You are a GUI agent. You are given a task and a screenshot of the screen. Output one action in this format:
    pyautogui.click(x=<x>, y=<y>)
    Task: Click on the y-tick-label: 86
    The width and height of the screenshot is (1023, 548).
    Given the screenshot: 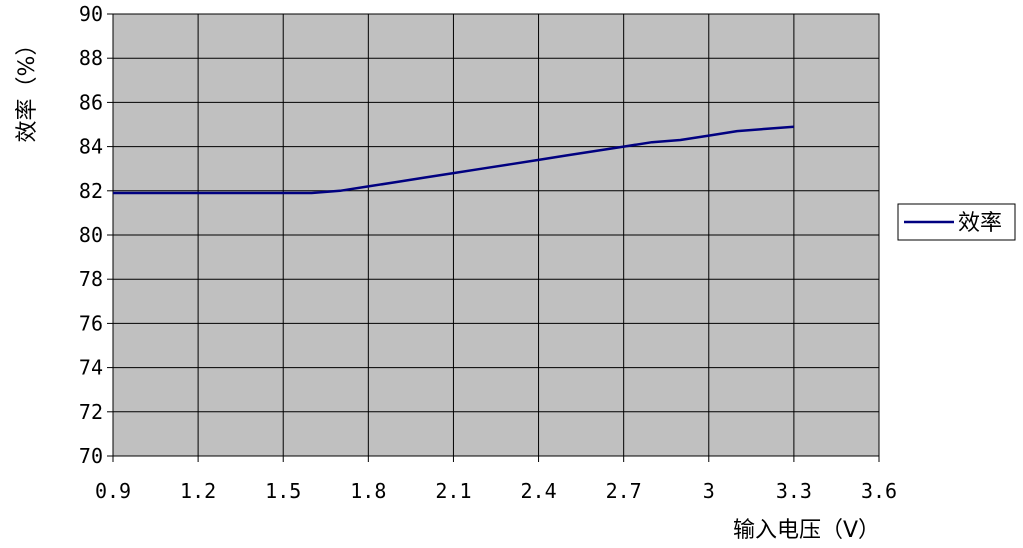 What is the action you would take?
    pyautogui.click(x=91, y=102)
    